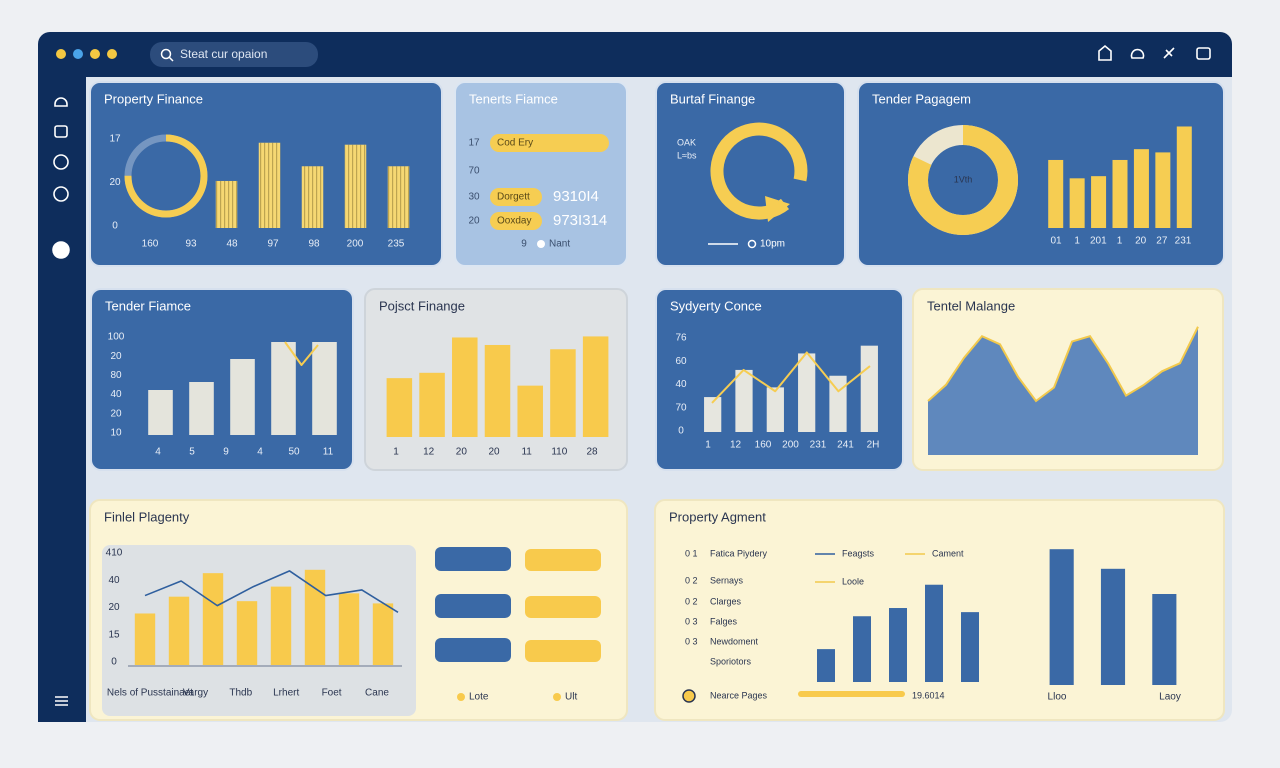 The image size is (1280, 768). Describe the element at coordinates (681, 338) in the screenshot. I see `y-tick-label: 76` at that location.